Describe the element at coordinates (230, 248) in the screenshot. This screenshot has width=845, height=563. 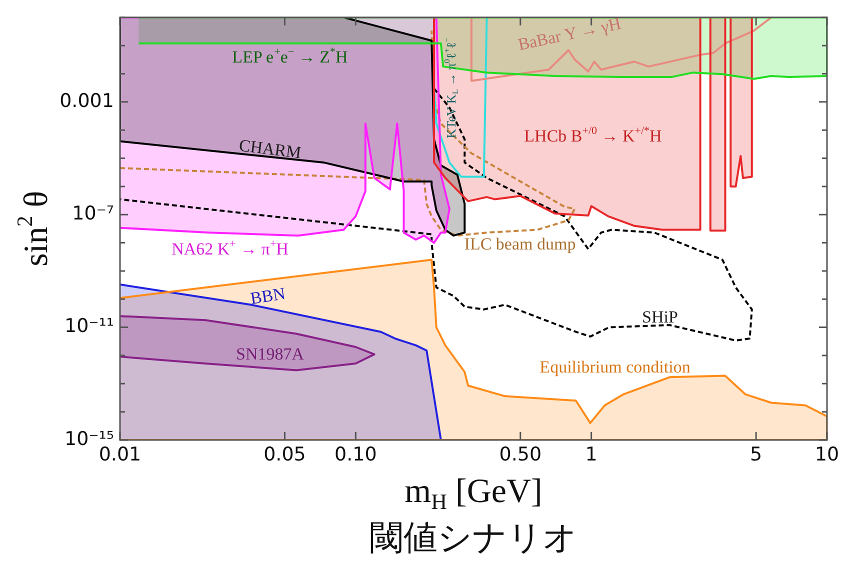
I see `annotation: NA62 K+ → π+H` at that location.